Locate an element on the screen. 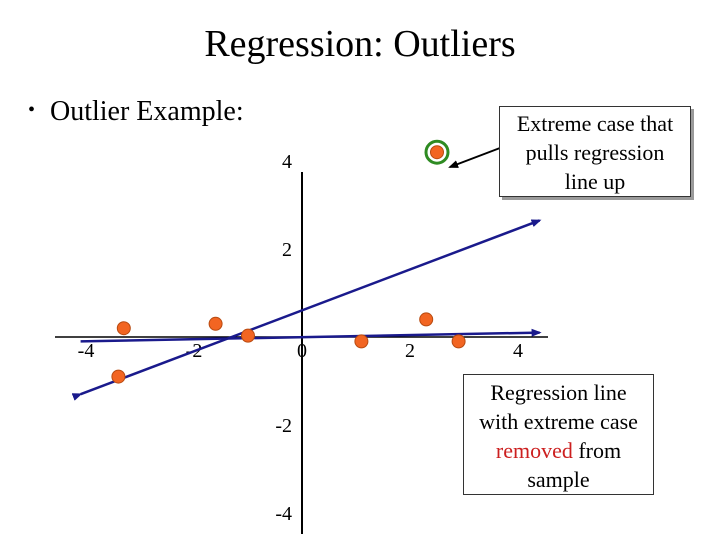 This screenshot has height=540, width=720. y-tick-label: -4 is located at coordinates (283, 514).